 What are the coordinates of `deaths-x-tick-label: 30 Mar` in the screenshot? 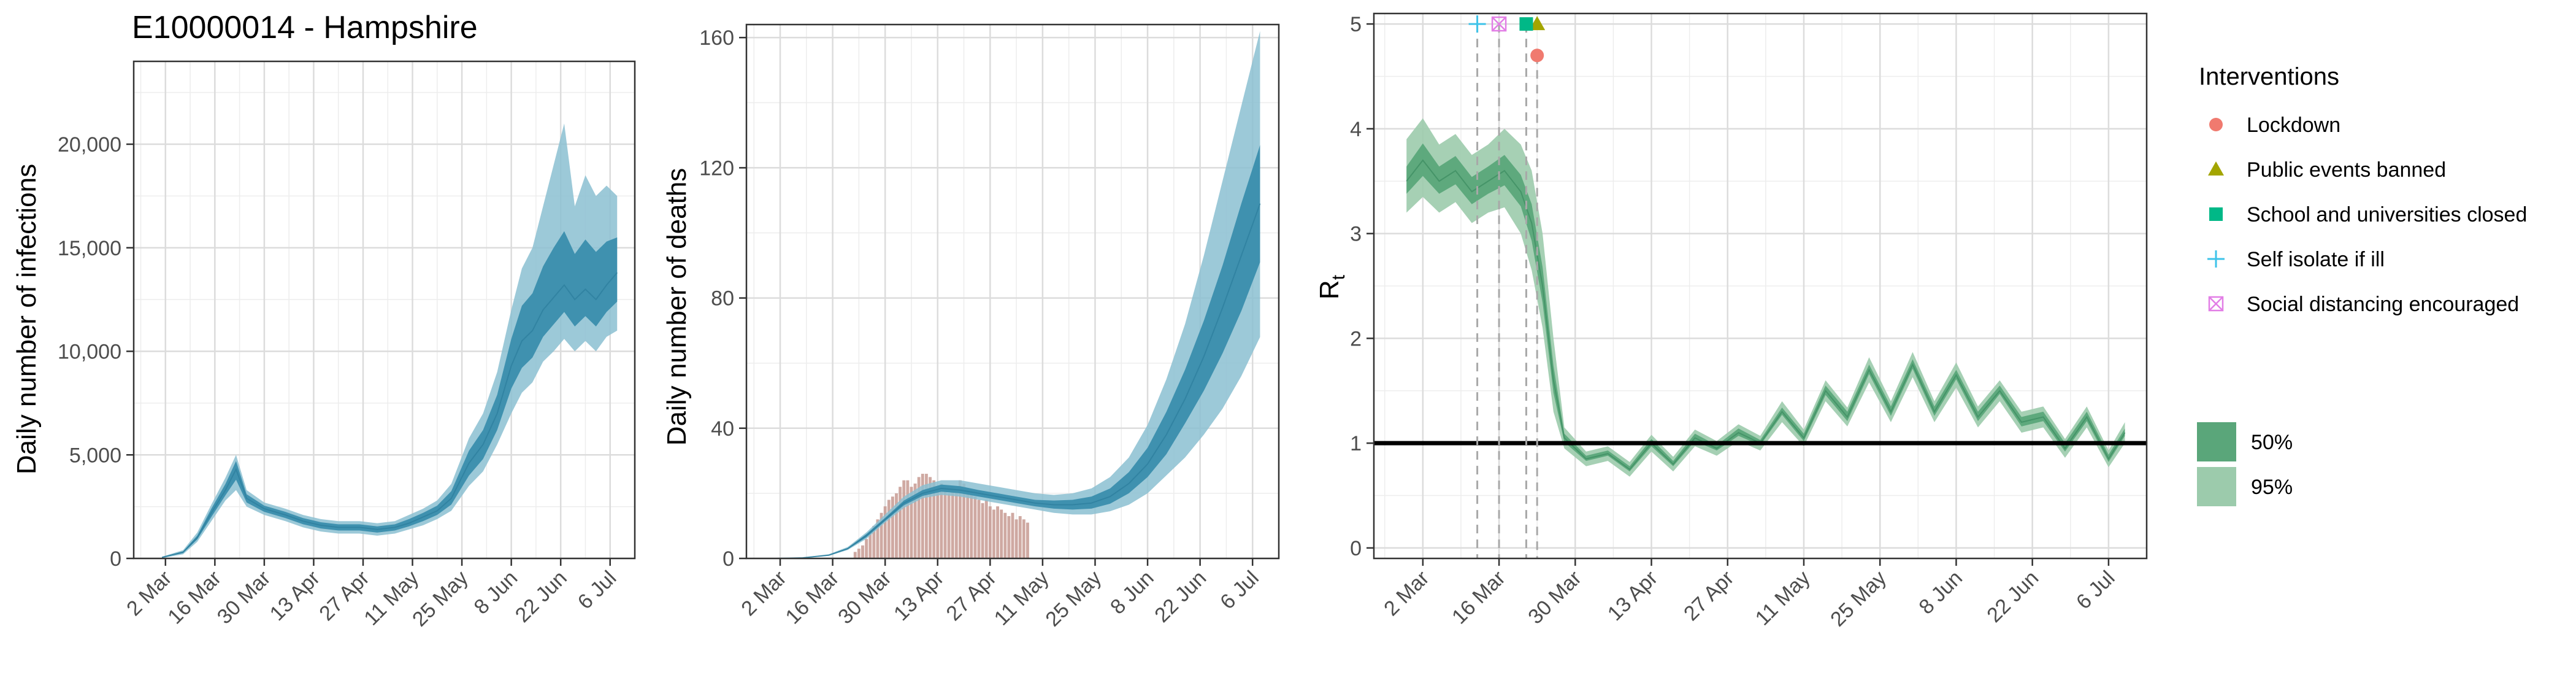 It's located at (865, 597).